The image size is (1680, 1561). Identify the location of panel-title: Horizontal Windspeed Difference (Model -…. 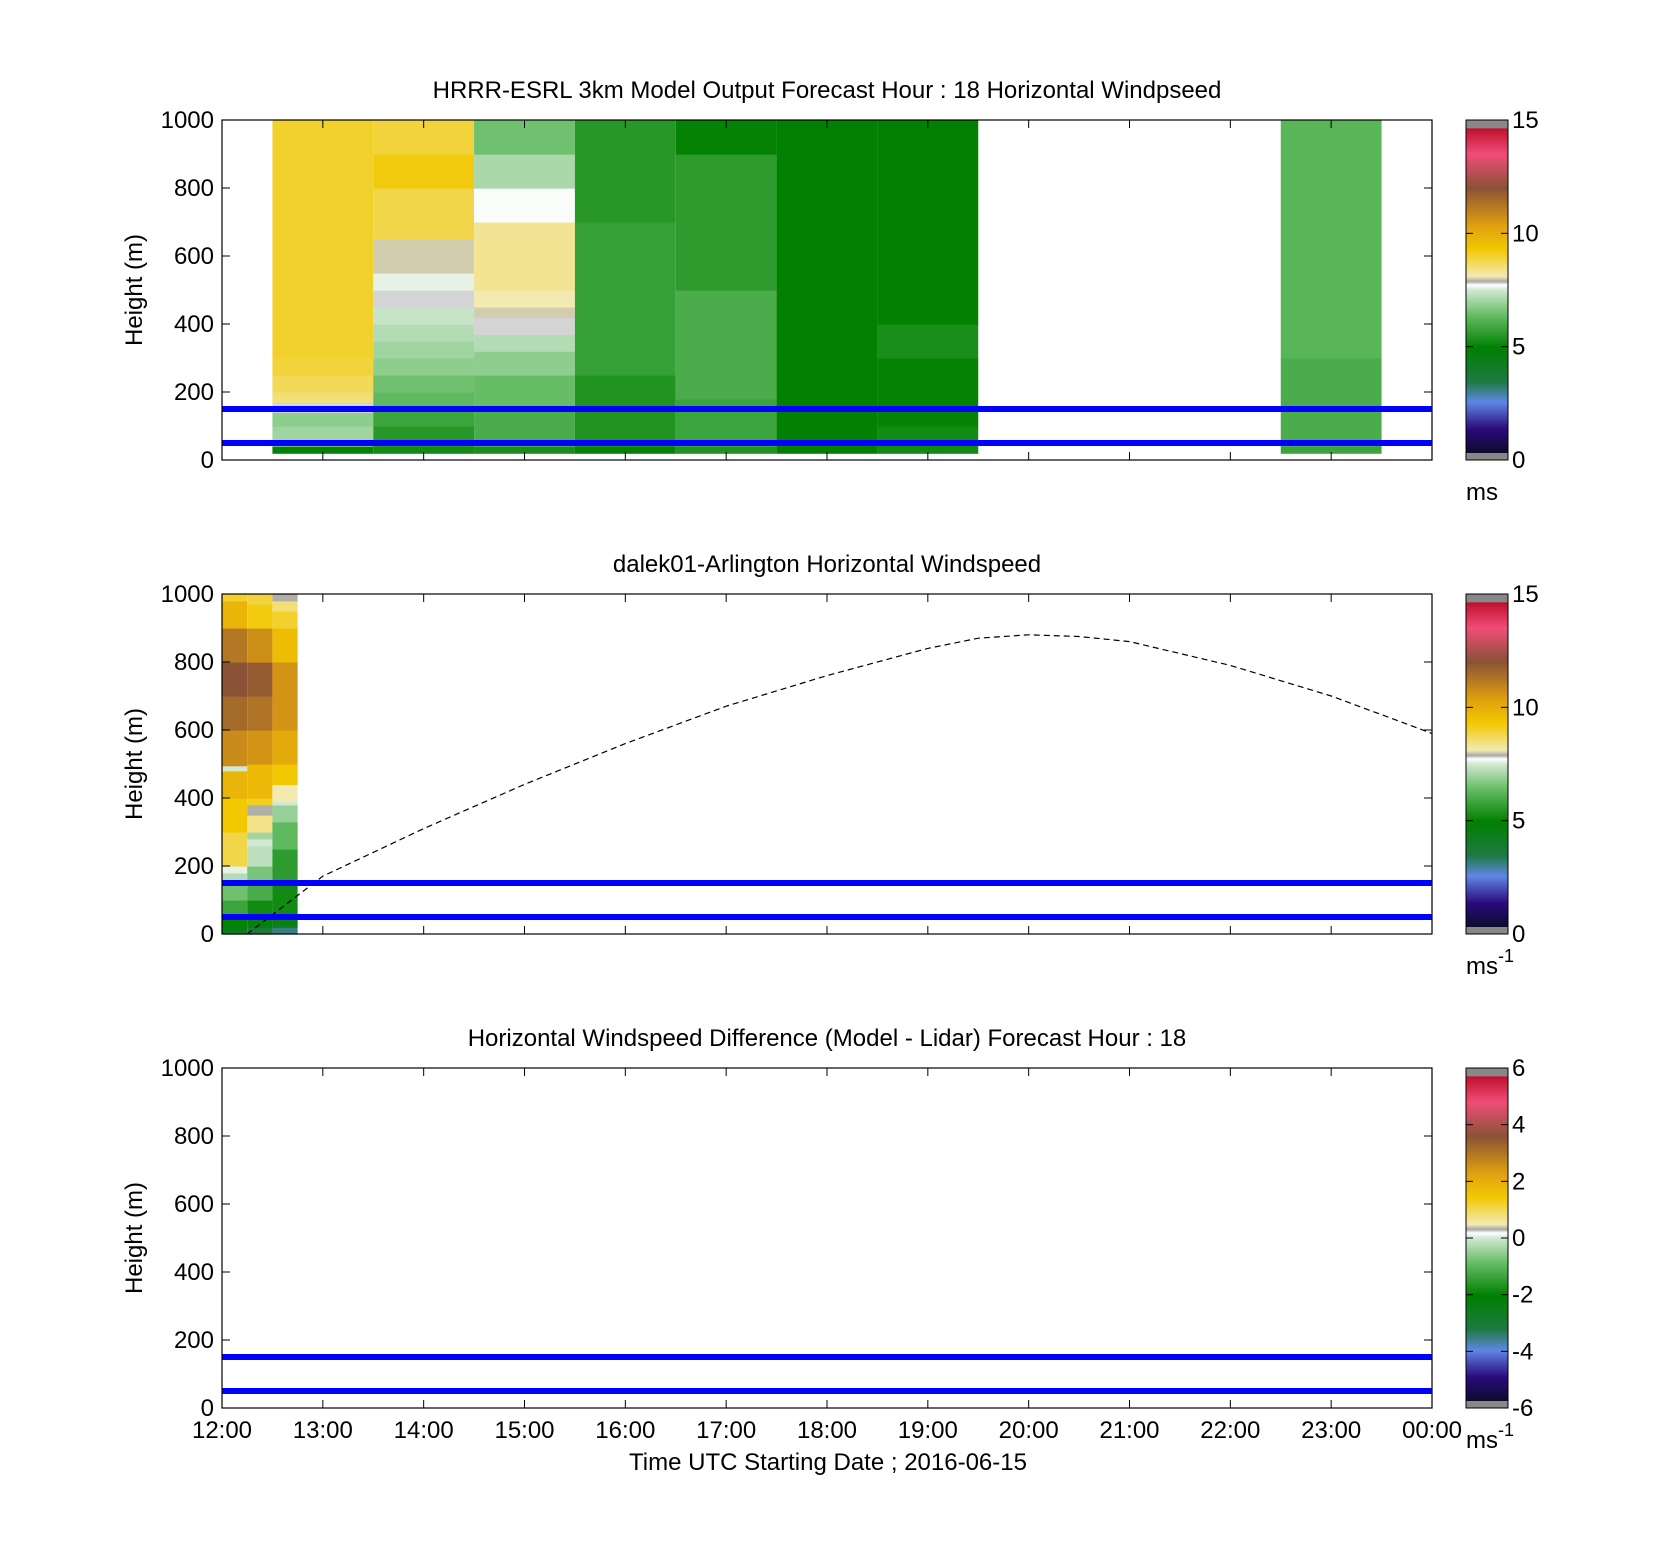
(827, 1038).